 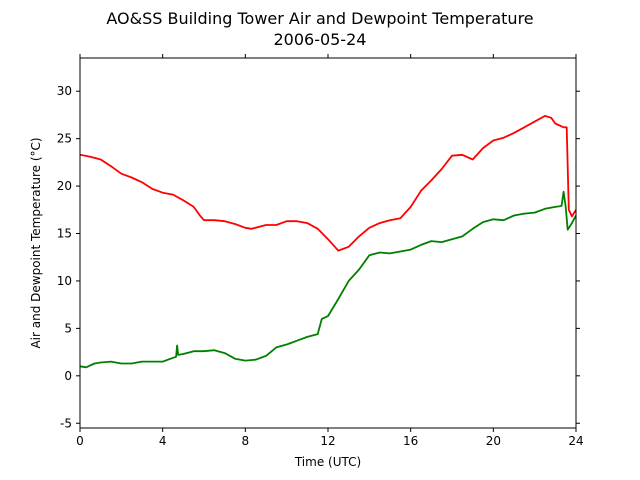 I want to click on y-tick-label: 30, so click(x=64, y=91).